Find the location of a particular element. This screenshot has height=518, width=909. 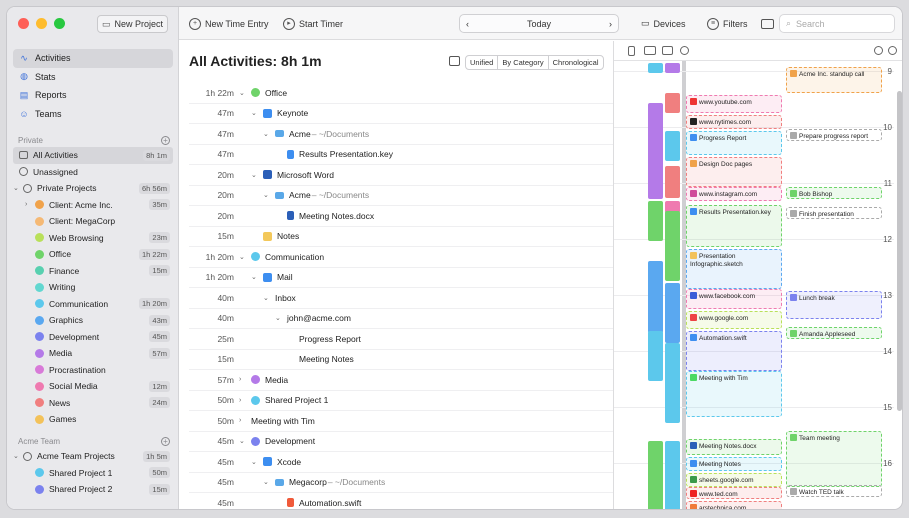

sidebar-item-team-project: Shared Project 1 50m is located at coordinates (93, 473).